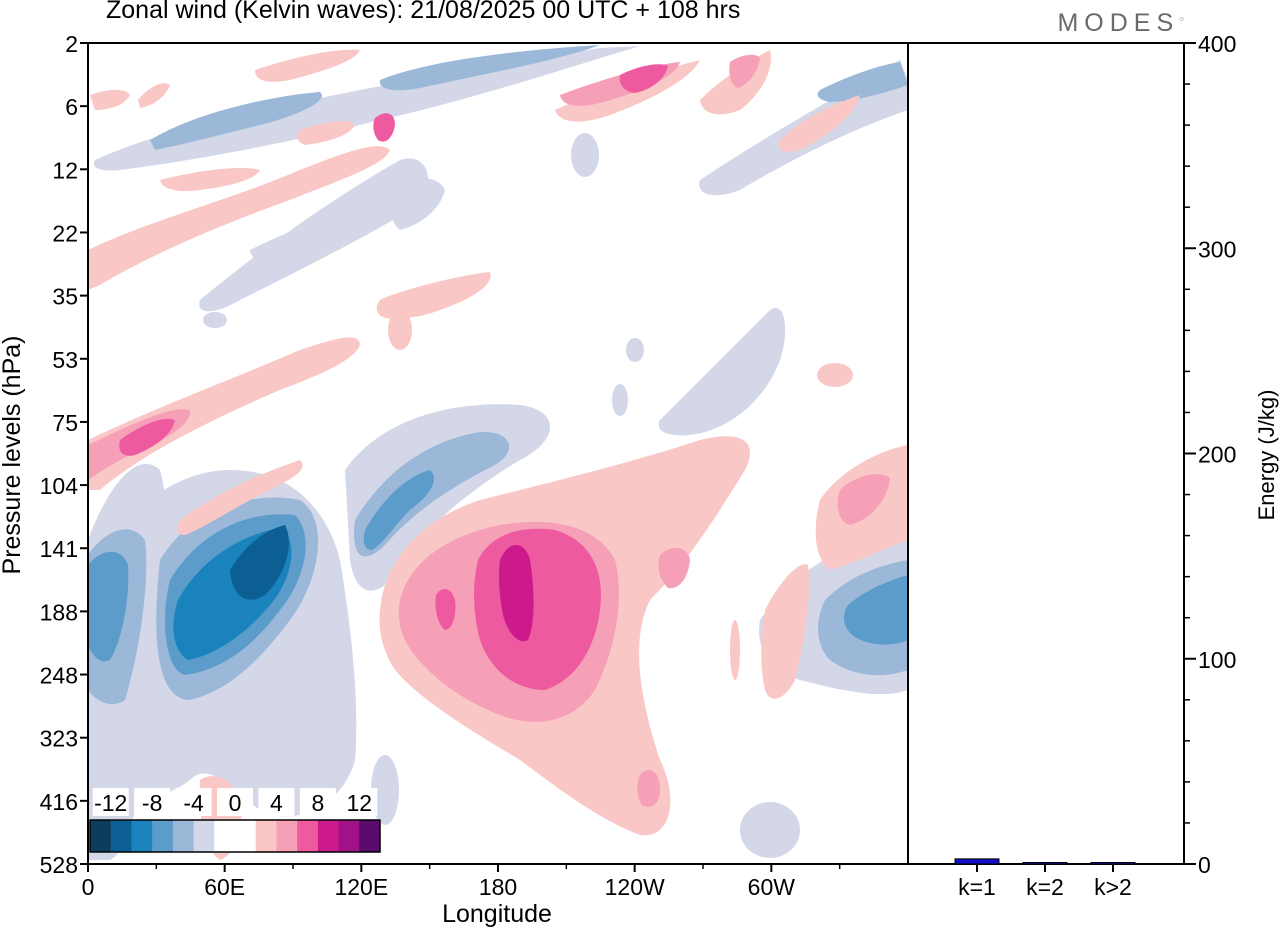 The image size is (1280, 930). Describe the element at coordinates (65, 233) in the screenshot. I see `y-tick-label: 22` at that location.